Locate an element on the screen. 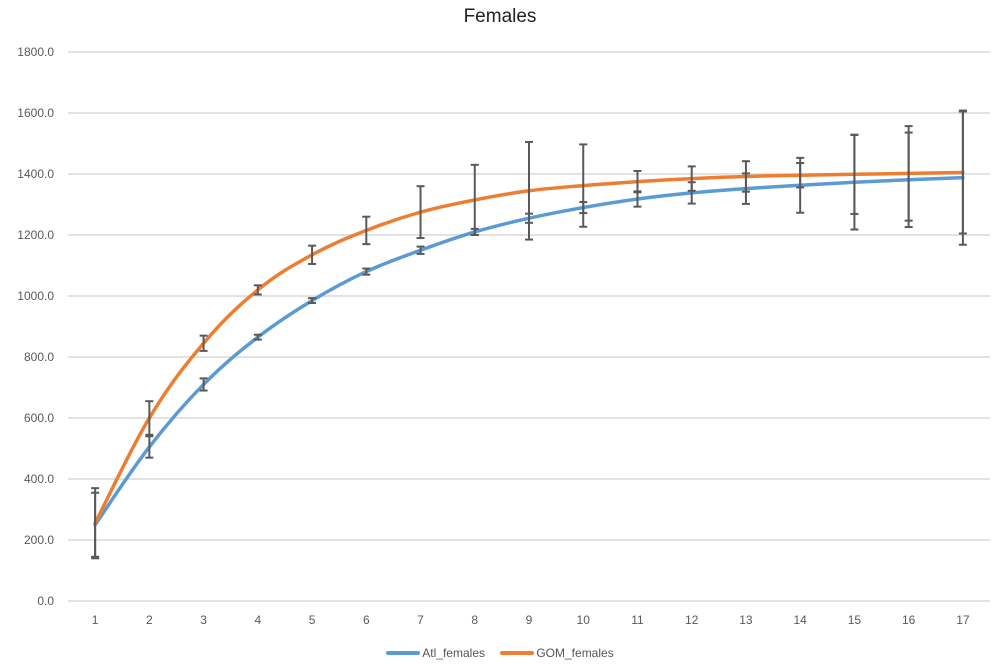  y-tick-label: 1200.0 is located at coordinates (35, 235).